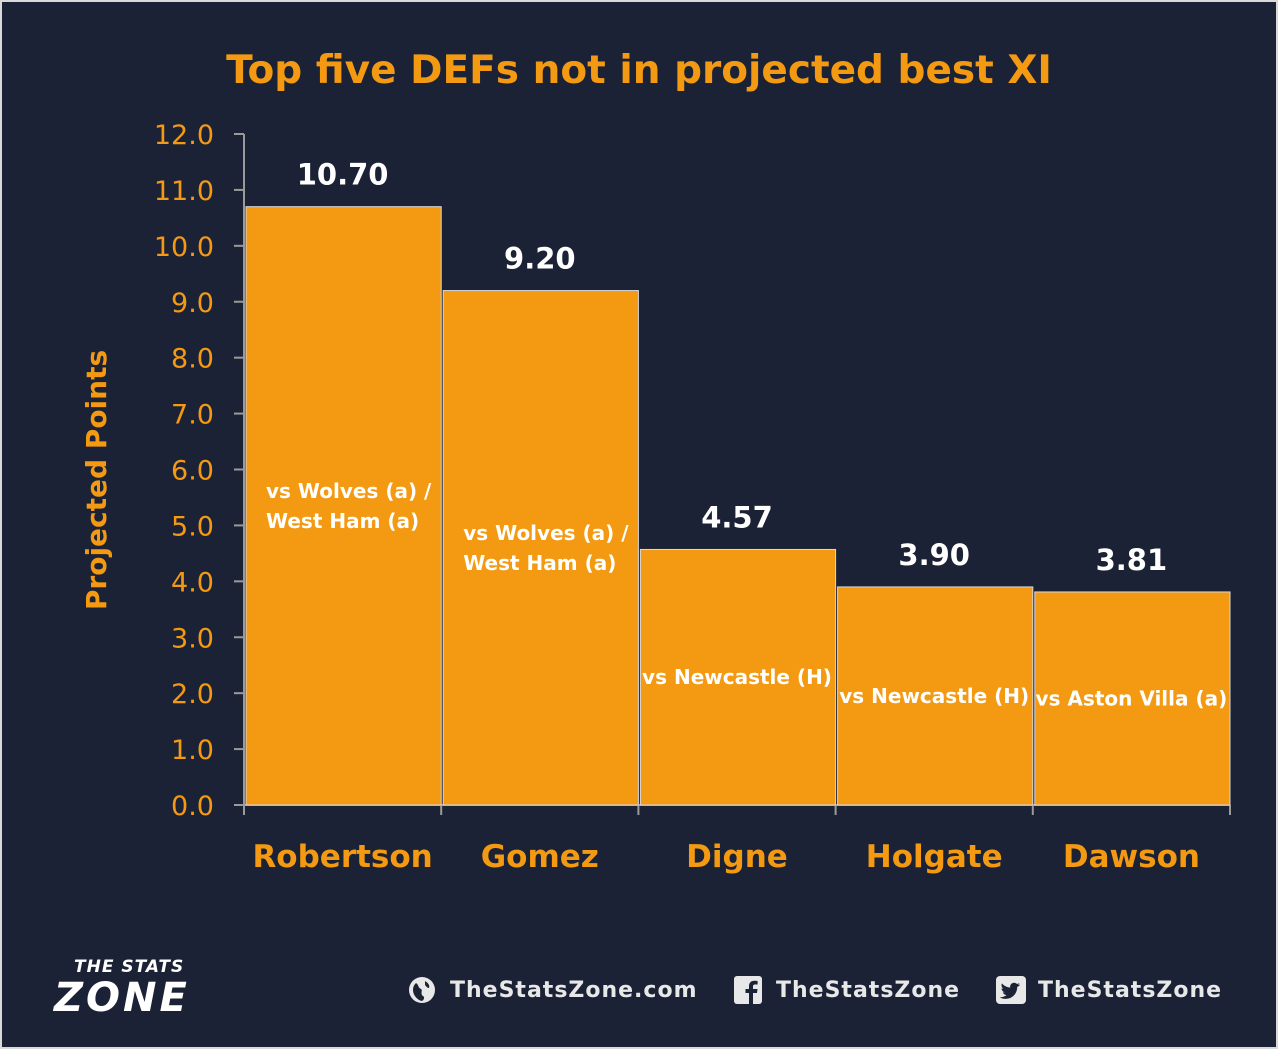 The image size is (1278, 1049). What do you see at coordinates (122, 989) in the screenshot?
I see `stats-zone-logo: THE STATS ZONE` at bounding box center [122, 989].